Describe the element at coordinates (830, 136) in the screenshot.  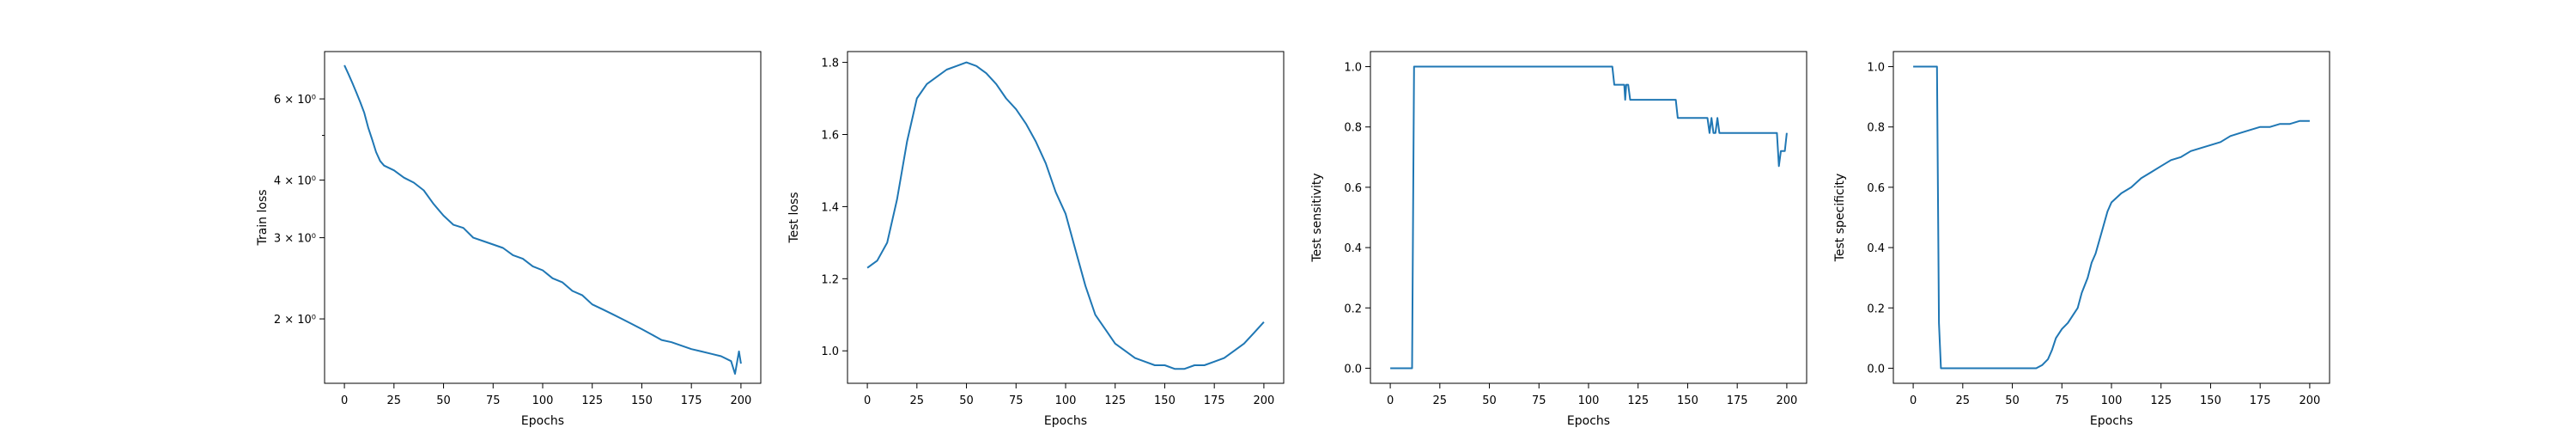
I see `y-tick-label: 1.6` at that location.